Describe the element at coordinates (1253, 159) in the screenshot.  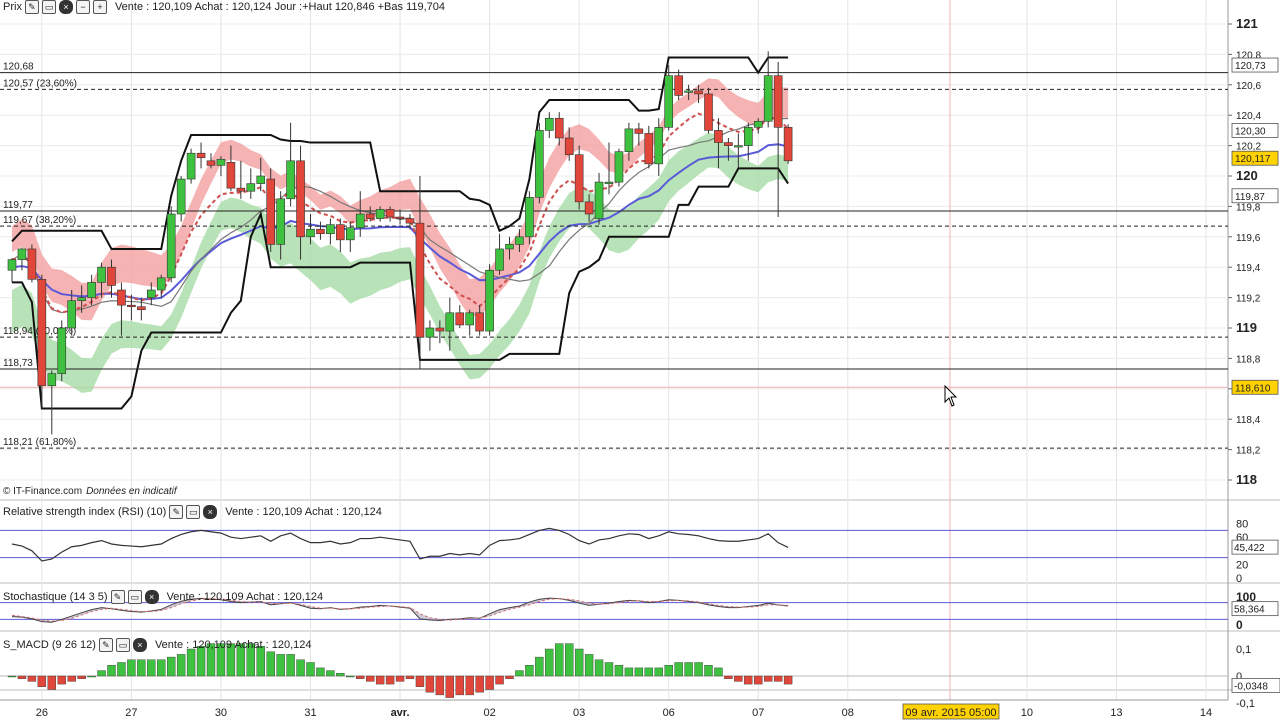
I see `price-tag-label: 120,117` at that location.